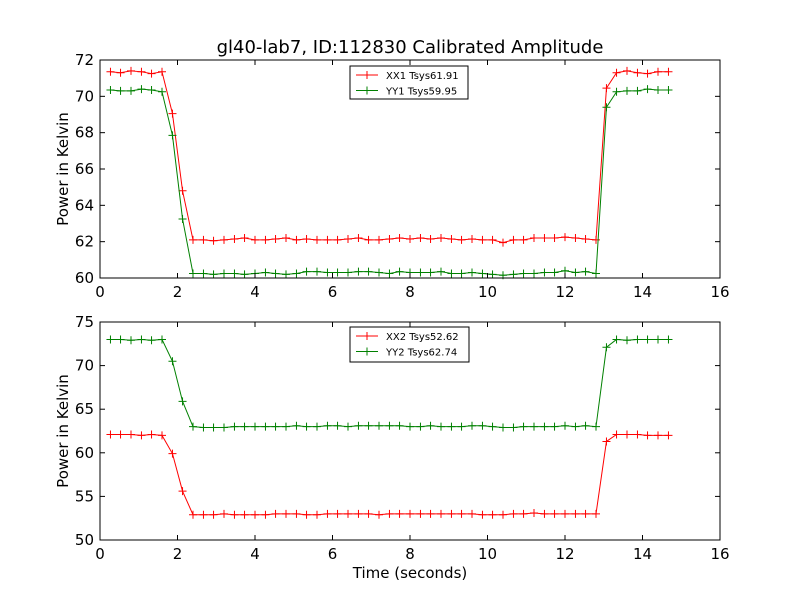  Describe the element at coordinates (367, 351) in the screenshot. I see `legend-marker` at that location.